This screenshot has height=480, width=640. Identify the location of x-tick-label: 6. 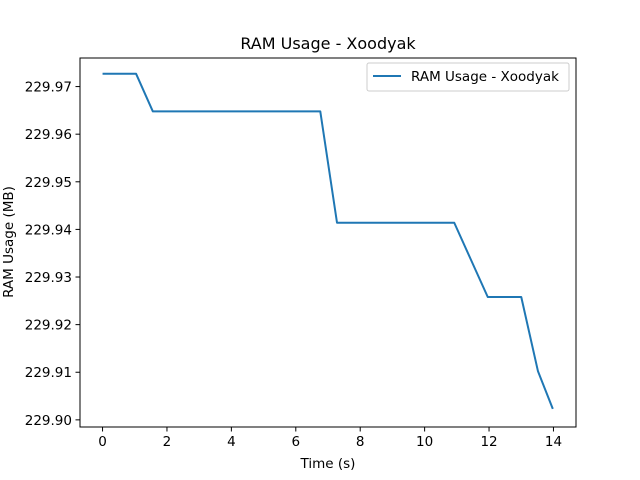
(295, 442).